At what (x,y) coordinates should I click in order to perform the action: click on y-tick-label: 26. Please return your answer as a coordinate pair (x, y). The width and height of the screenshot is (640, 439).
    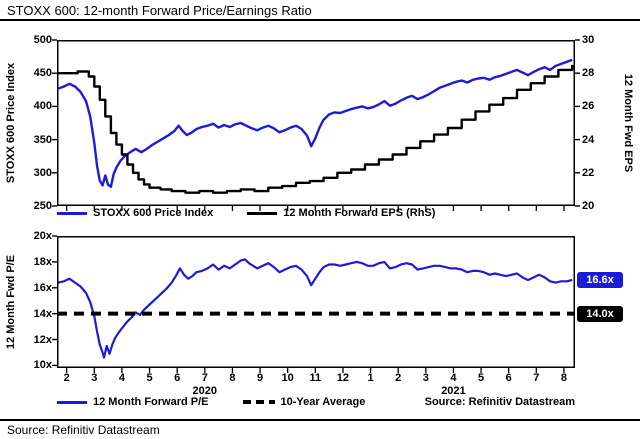
    Looking at the image, I should click on (588, 106).